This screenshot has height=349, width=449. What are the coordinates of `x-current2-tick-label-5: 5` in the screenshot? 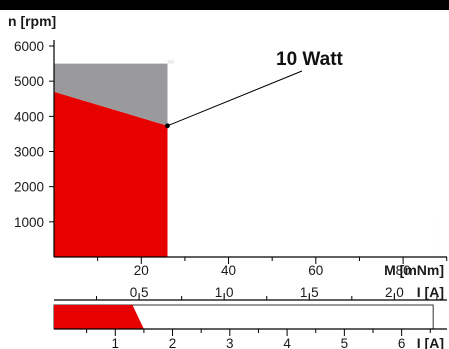 It's located at (345, 342).